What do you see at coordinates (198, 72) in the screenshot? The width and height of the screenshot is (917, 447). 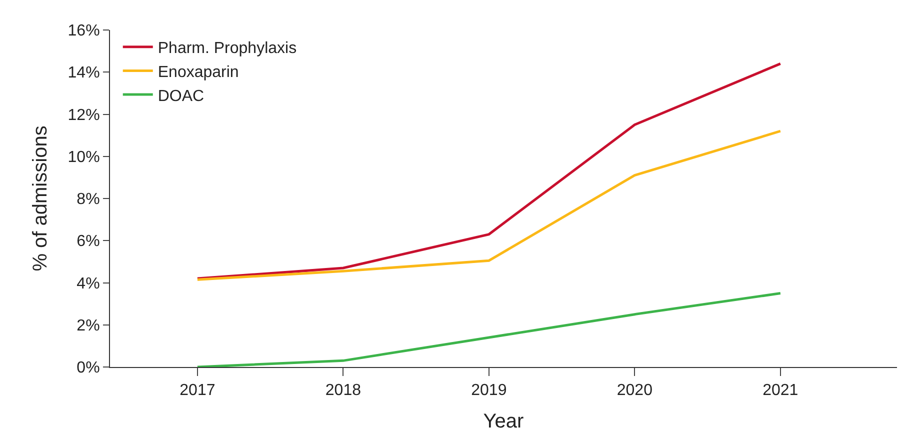 I see `legend-label: Enoxaparin` at bounding box center [198, 72].